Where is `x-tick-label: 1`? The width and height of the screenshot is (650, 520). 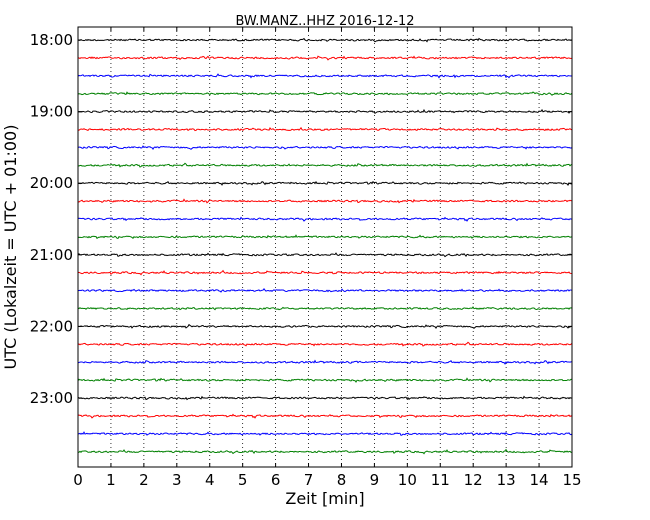
x-tick-label: 1 is located at coordinates (111, 480).